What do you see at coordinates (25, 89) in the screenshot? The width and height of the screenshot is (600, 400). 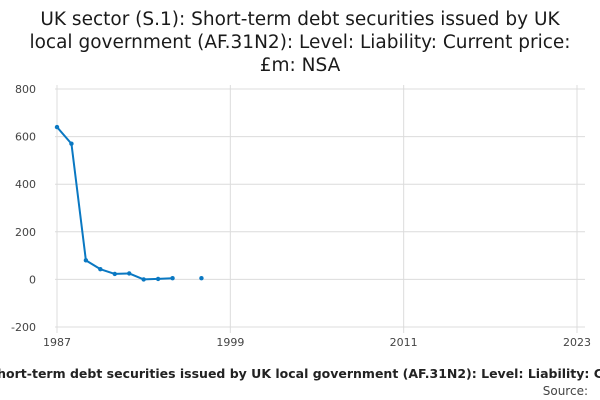 I see `y-tick-label: 800` at bounding box center [25, 89].